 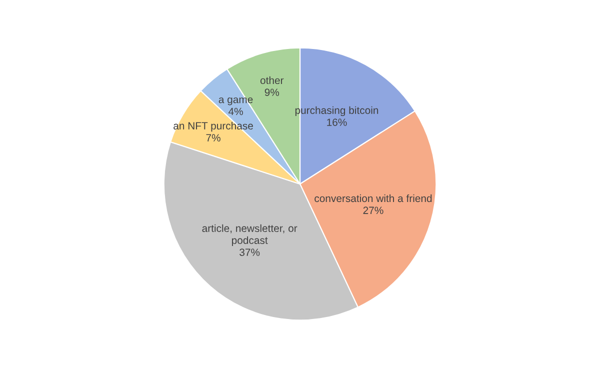 What do you see at coordinates (272, 92) in the screenshot?
I see `data-label: 9%` at bounding box center [272, 92].